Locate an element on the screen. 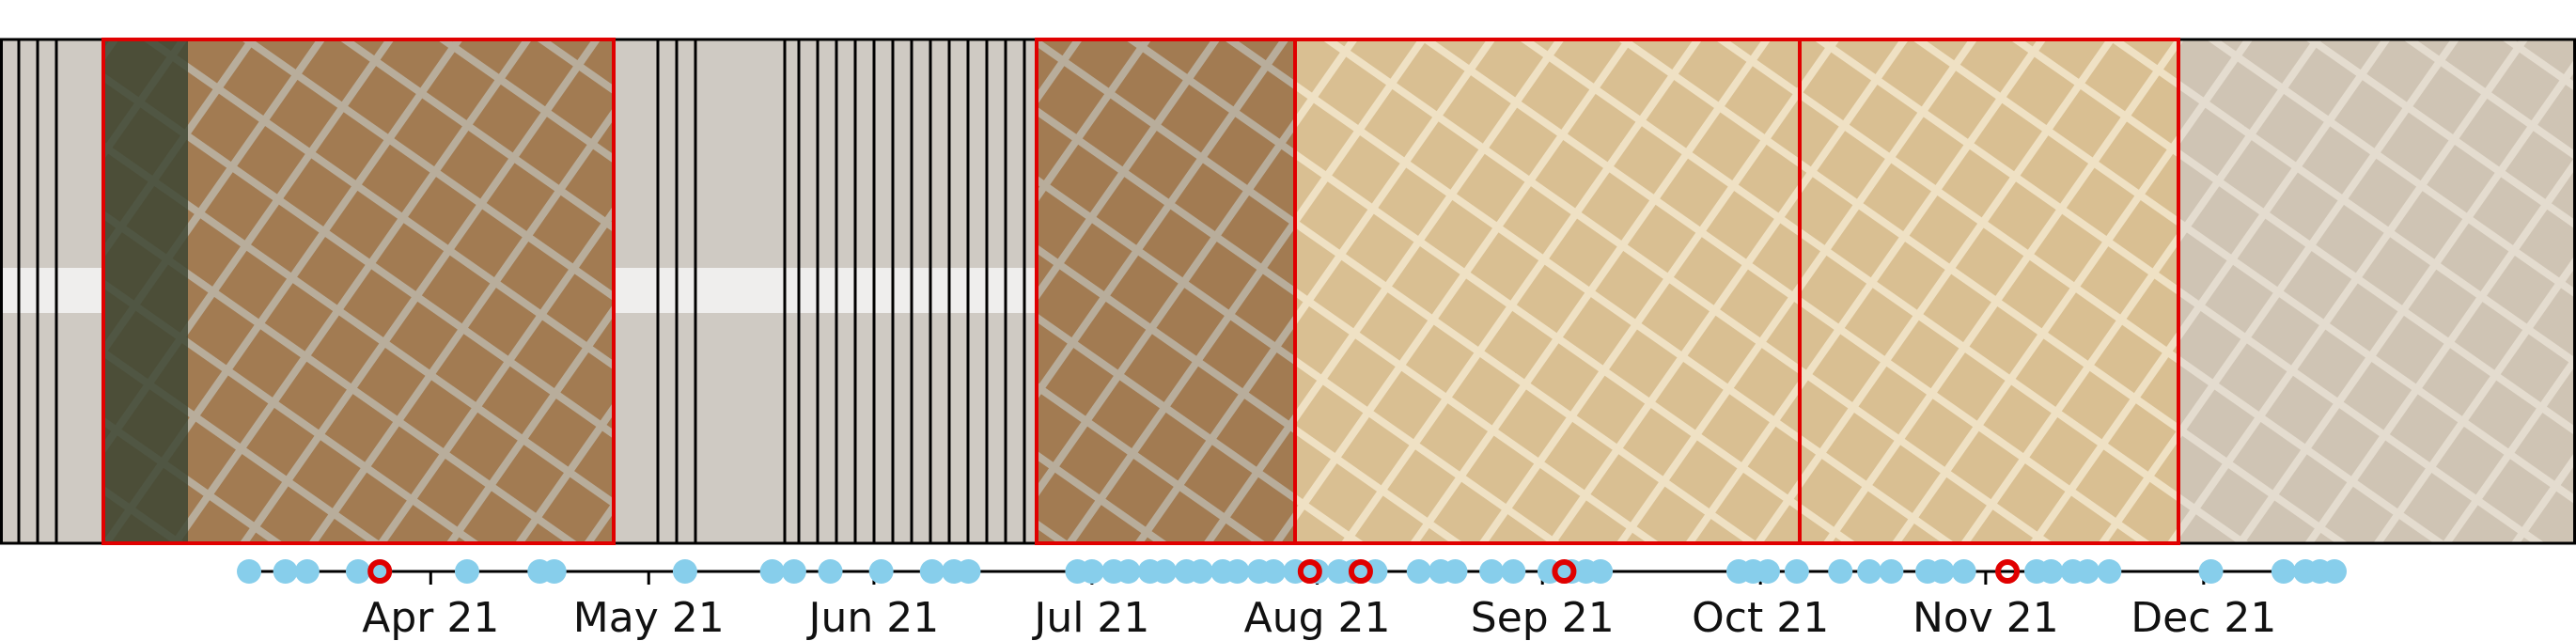  x-tick-label: May 21 is located at coordinates (649, 617).